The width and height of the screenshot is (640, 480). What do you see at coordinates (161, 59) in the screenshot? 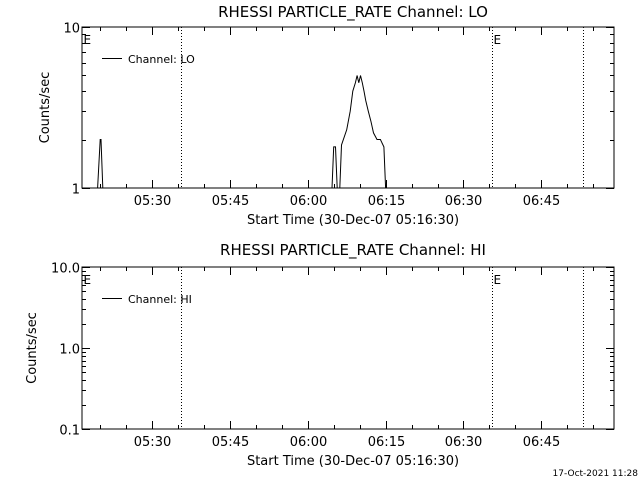
I see `panel-1-legend-label: Channel: LO` at bounding box center [161, 59].